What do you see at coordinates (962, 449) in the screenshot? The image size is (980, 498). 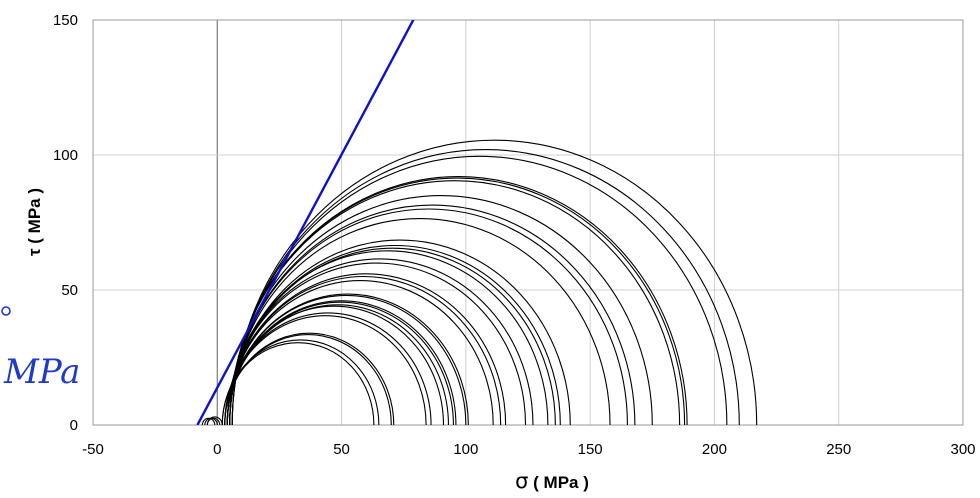 I see `x-tick-label: 300` at bounding box center [962, 449].